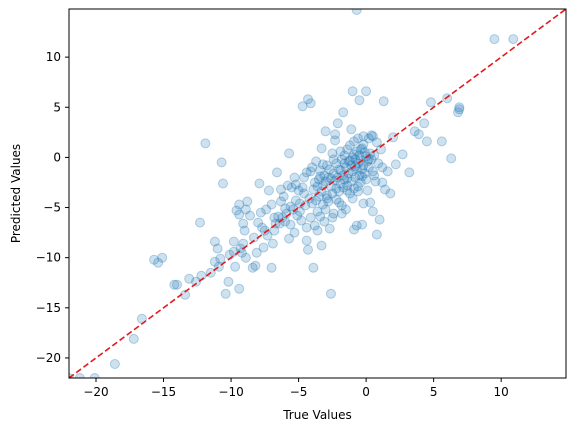 The height and width of the screenshot is (432, 574). Describe the element at coordinates (230, 392) in the screenshot. I see `x-tick-label: −10` at that location.